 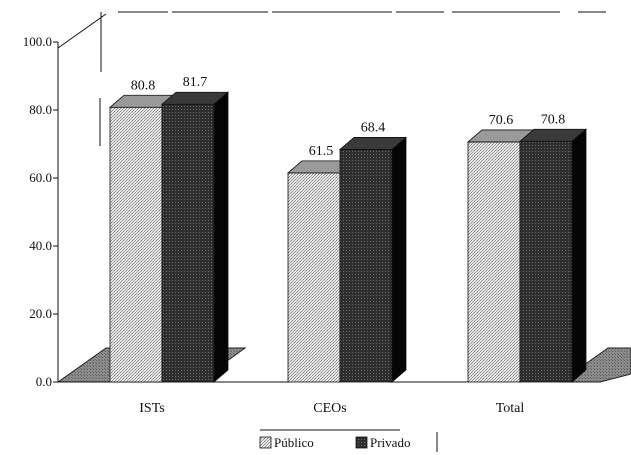 What do you see at coordinates (82, 31) in the screenshot?
I see `wall-left-top-edge` at bounding box center [82, 31].